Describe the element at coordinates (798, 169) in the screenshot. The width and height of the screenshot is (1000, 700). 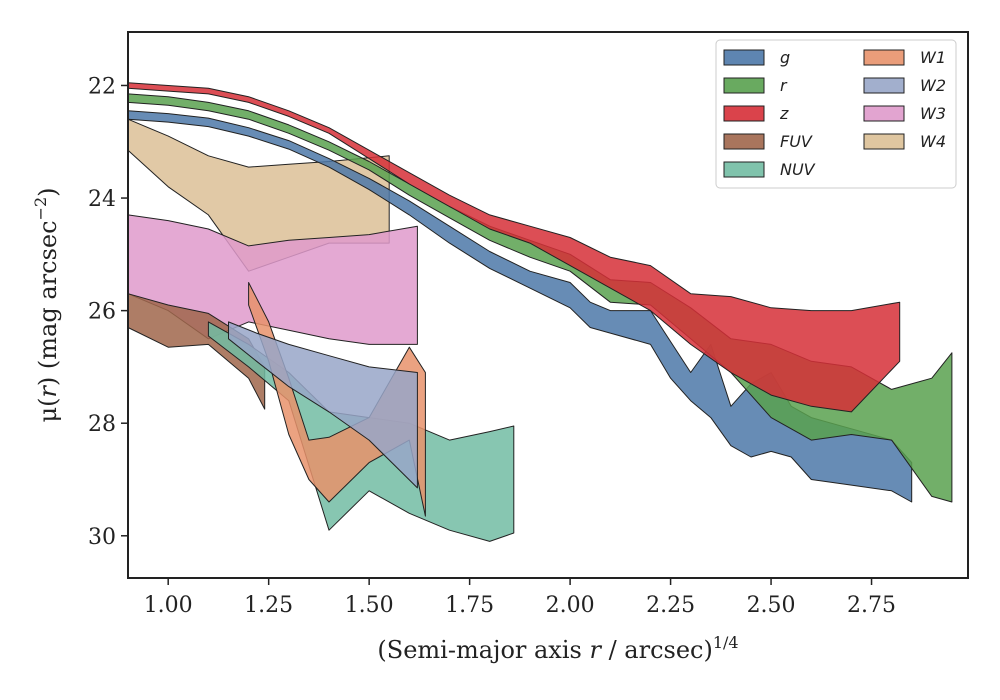
I see `legend-label-nuv: NUV` at that location.